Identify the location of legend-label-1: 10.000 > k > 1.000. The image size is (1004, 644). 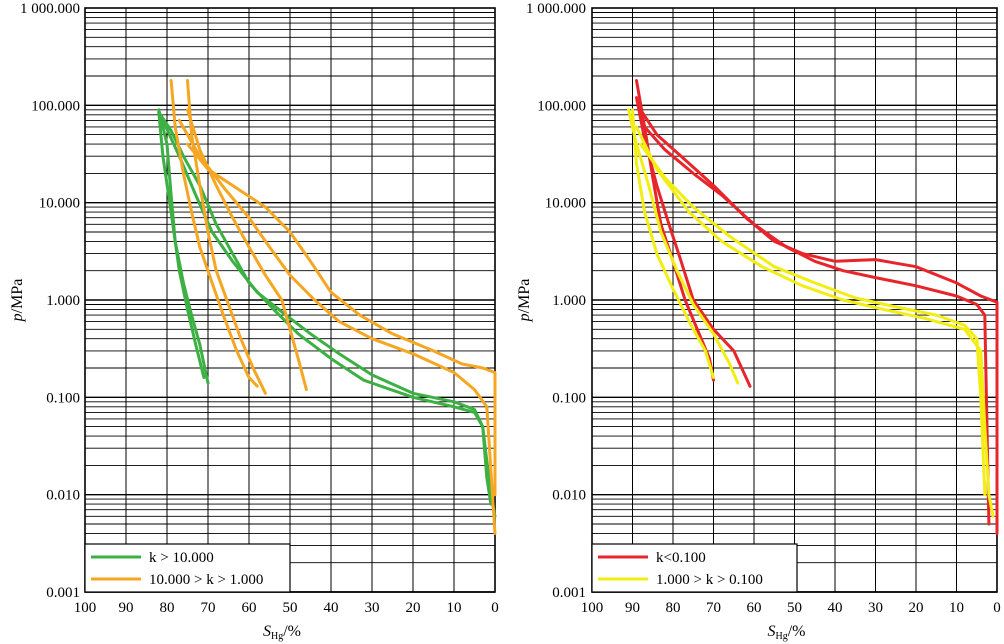
(206, 580).